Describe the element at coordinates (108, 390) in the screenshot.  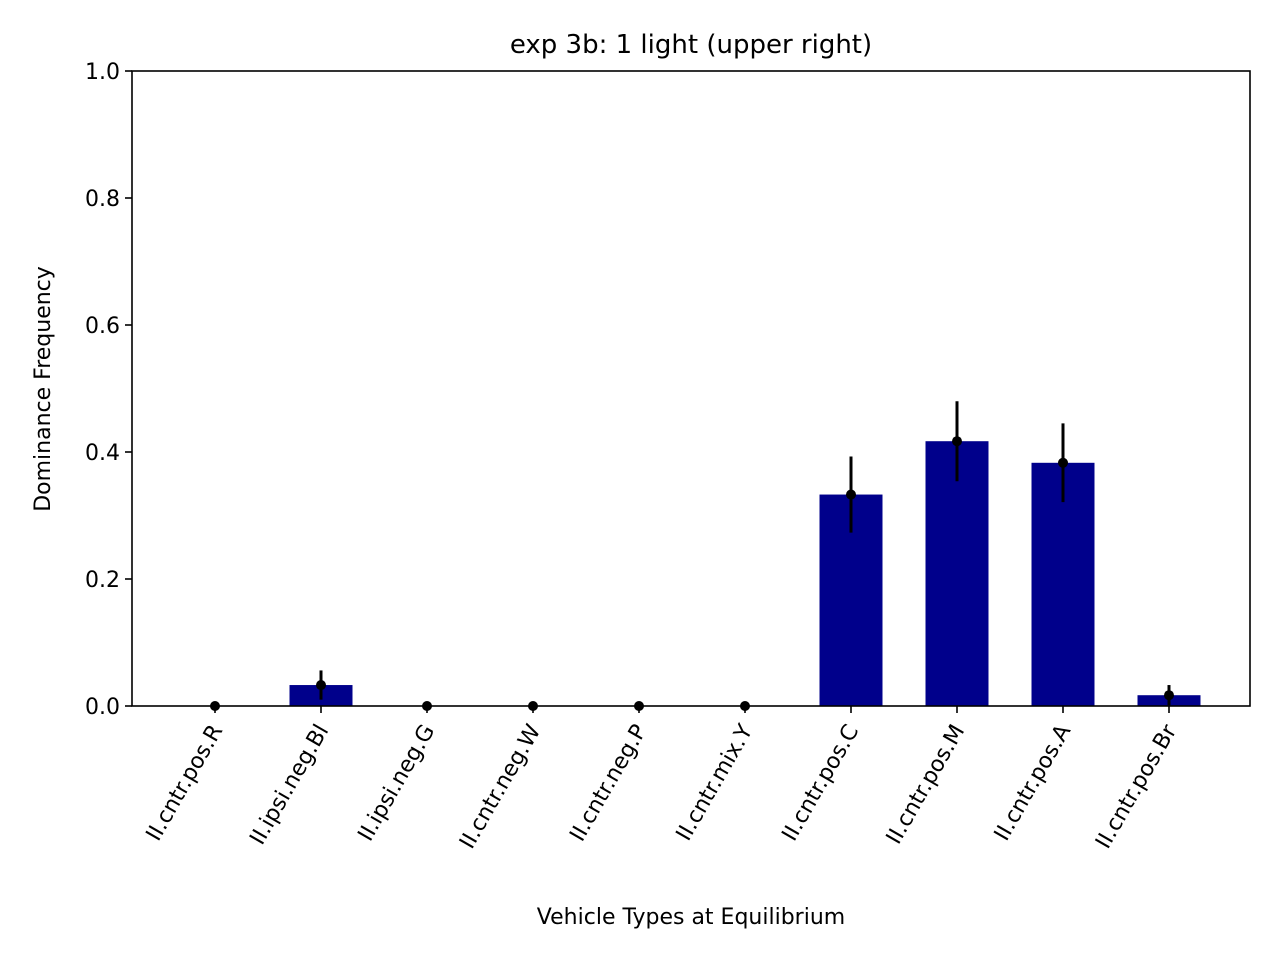
I see `y-axis: 0.0 0.2 0.4 0.6 0.8 1.0` at that location.